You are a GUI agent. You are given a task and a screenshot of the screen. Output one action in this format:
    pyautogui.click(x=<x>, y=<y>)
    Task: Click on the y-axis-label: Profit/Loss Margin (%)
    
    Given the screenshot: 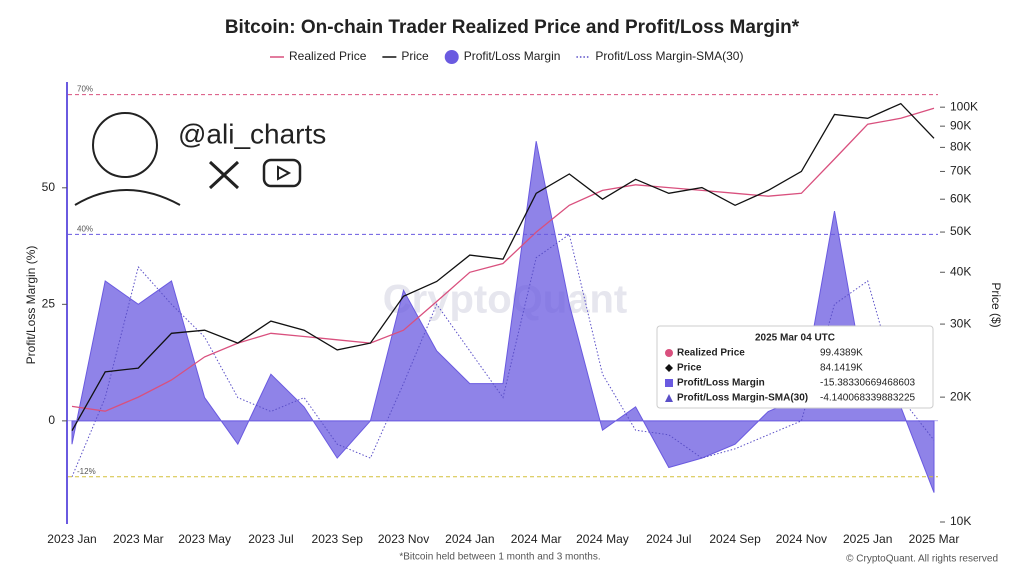 What is the action you would take?
    pyautogui.click(x=31, y=305)
    